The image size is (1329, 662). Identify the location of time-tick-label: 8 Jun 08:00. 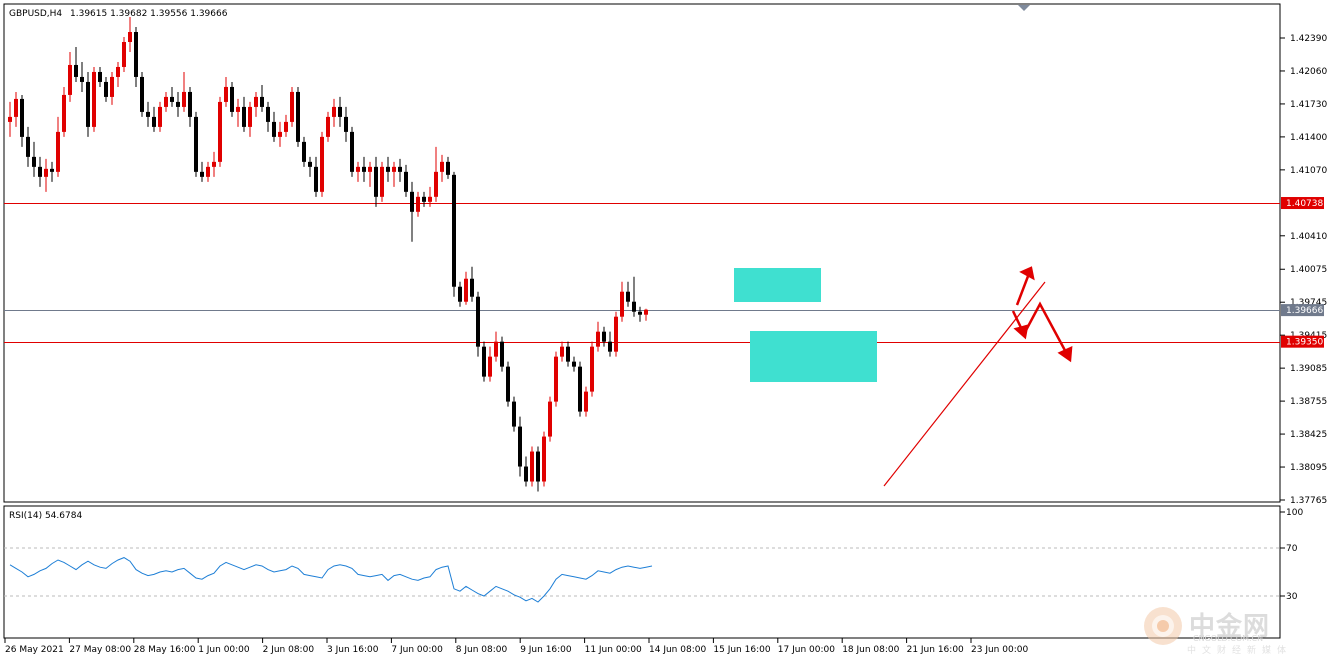
(482, 650).